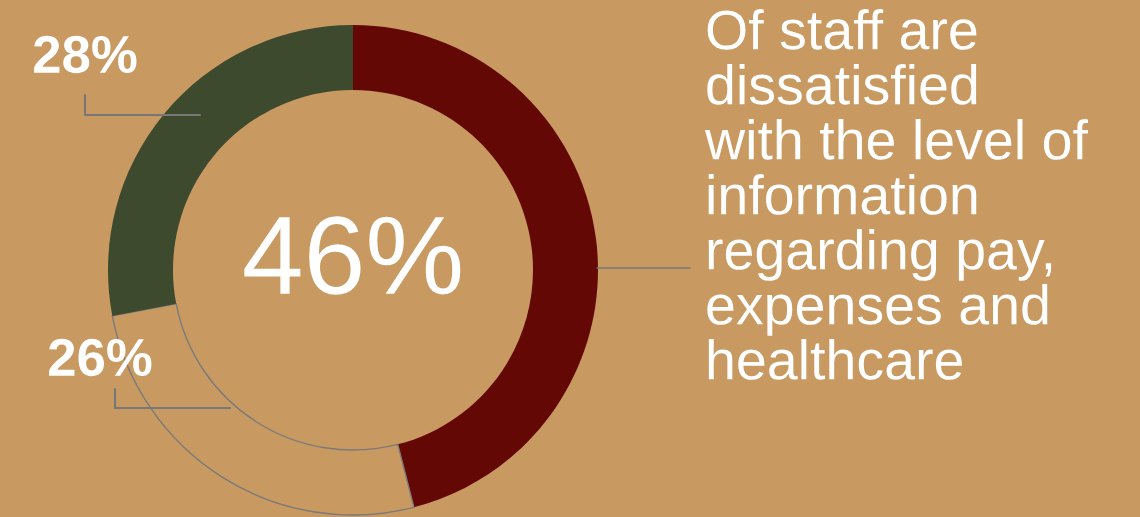  I want to click on data-label: 28%, so click(85, 54).